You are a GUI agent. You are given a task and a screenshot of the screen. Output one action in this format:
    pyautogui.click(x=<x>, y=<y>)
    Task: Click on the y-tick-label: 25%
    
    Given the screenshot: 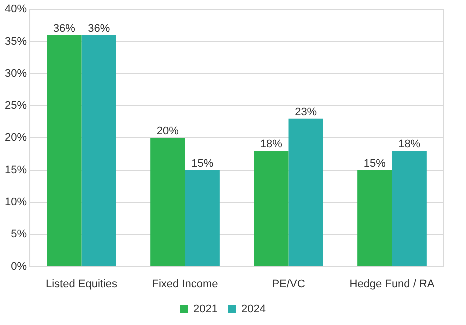 What is the action you would take?
    pyautogui.click(x=16, y=106)
    